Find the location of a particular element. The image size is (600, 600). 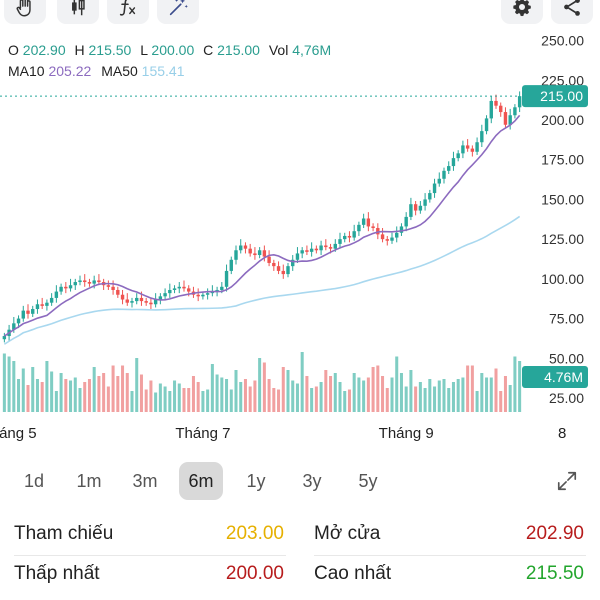

stats-row-2: Thấp nhất 200.00 Cao nhất 215.50 is located at coordinates (300, 574).